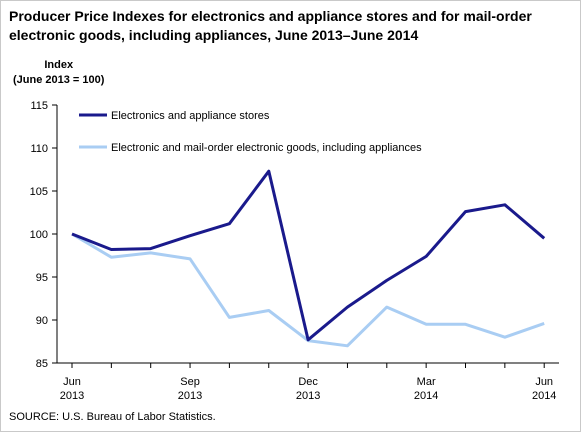  What do you see at coordinates (59, 80) in the screenshot?
I see `y-axis-label-line2: (June 2013 = 100)` at bounding box center [59, 80].